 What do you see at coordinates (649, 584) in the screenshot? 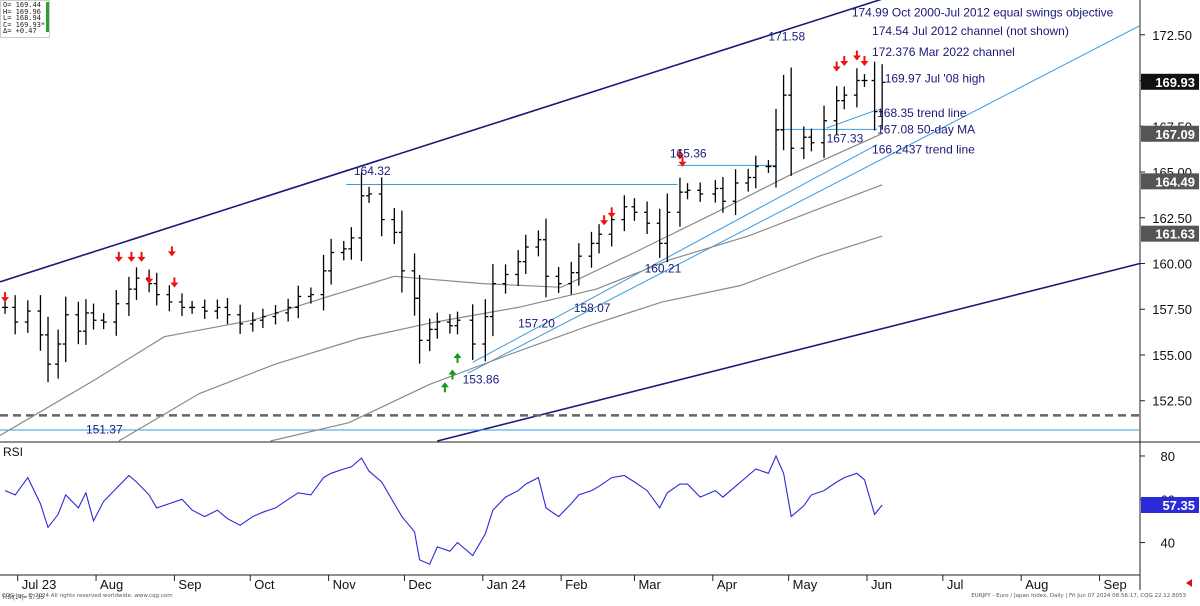
I see `time-tick-label: Mar` at bounding box center [649, 584].